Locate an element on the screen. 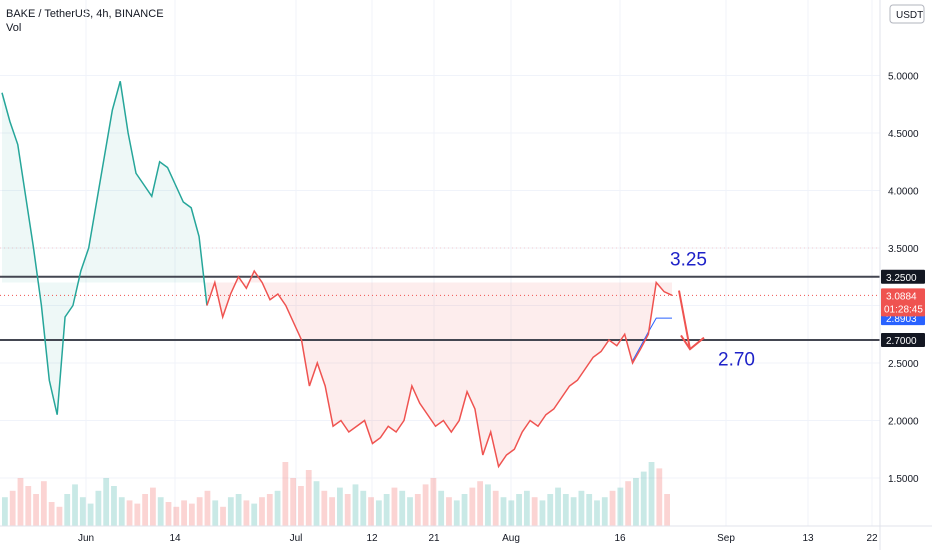 This screenshot has width=932, height=550. tag-last-price-bg is located at coordinates (903, 302).